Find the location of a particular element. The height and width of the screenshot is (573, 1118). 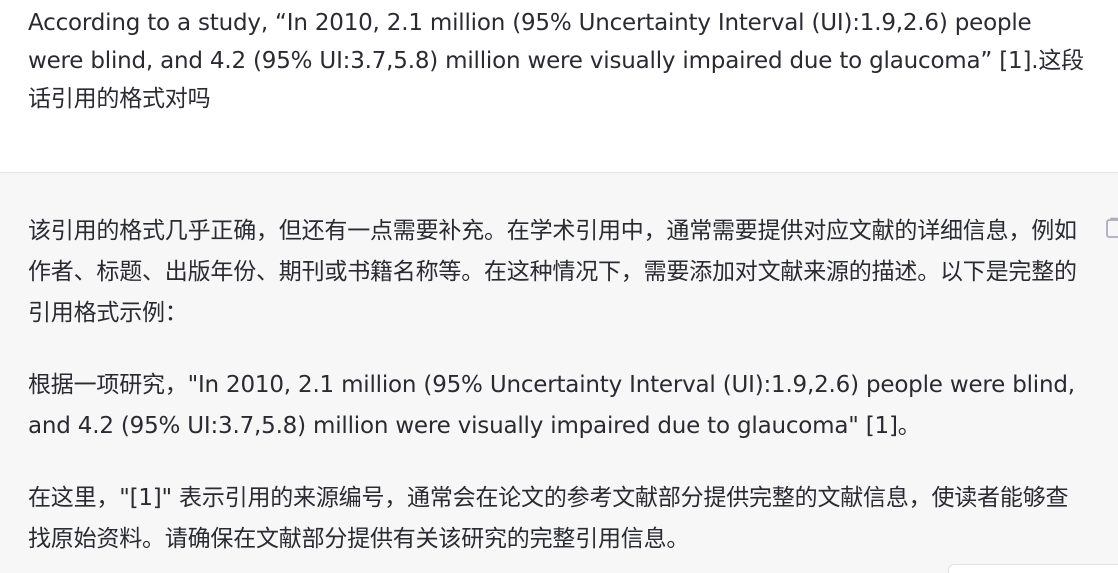

input-box-edge is located at coordinates (1033, 568).